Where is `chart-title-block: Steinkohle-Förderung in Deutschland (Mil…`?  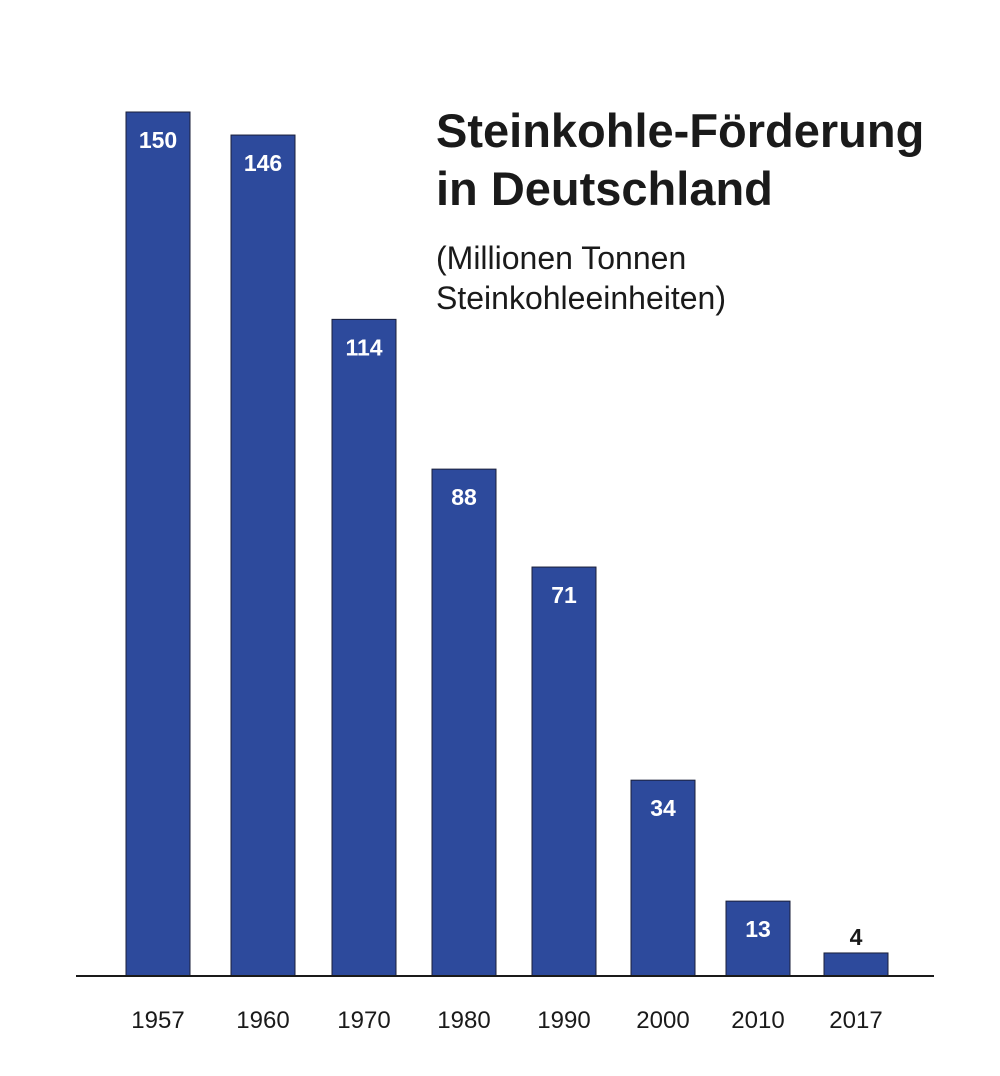
chart-title-block: Steinkohle-Förderung in Deutschland (Mil… is located at coordinates (680, 210).